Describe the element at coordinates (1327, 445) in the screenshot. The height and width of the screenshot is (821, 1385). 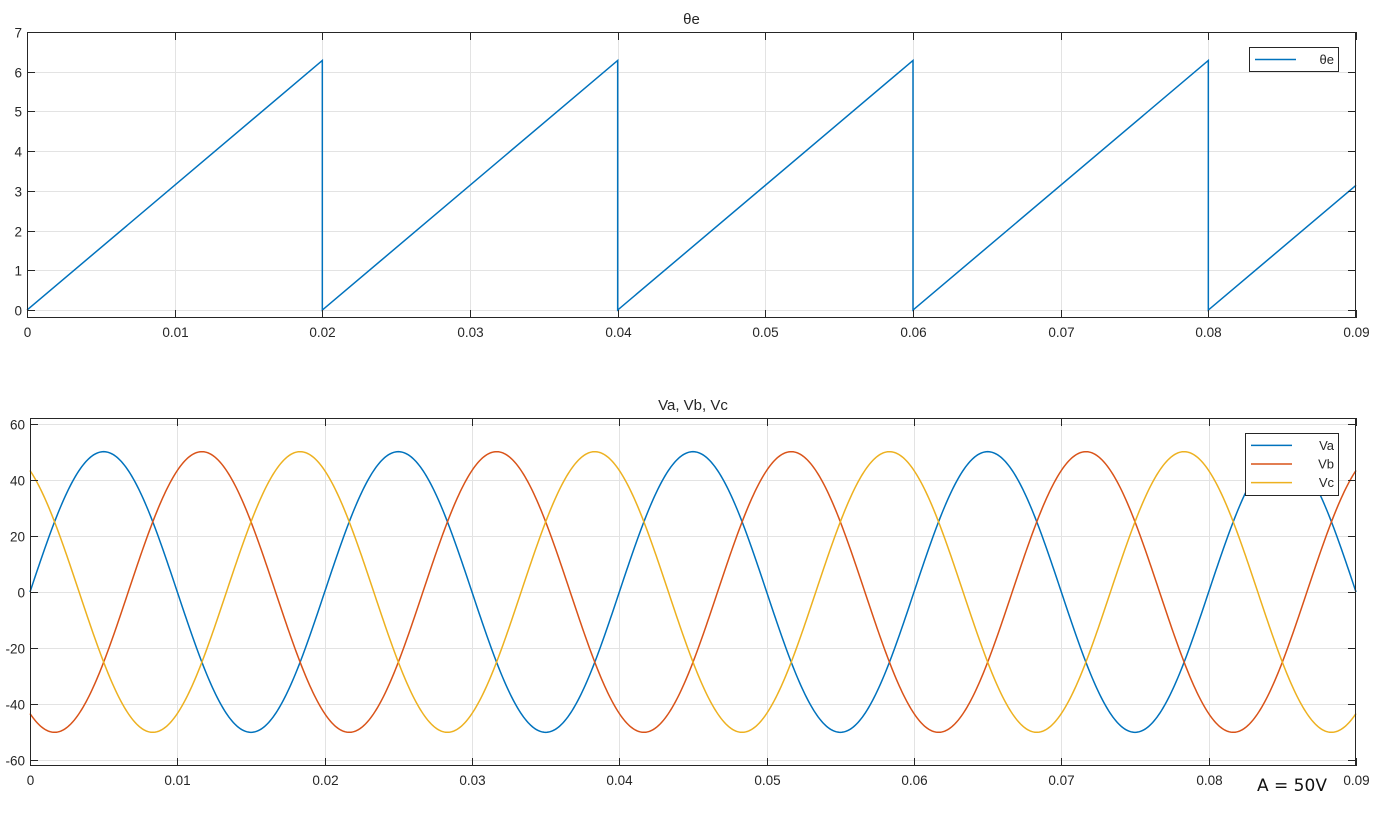
I see `legend-label-Va: Va` at that location.